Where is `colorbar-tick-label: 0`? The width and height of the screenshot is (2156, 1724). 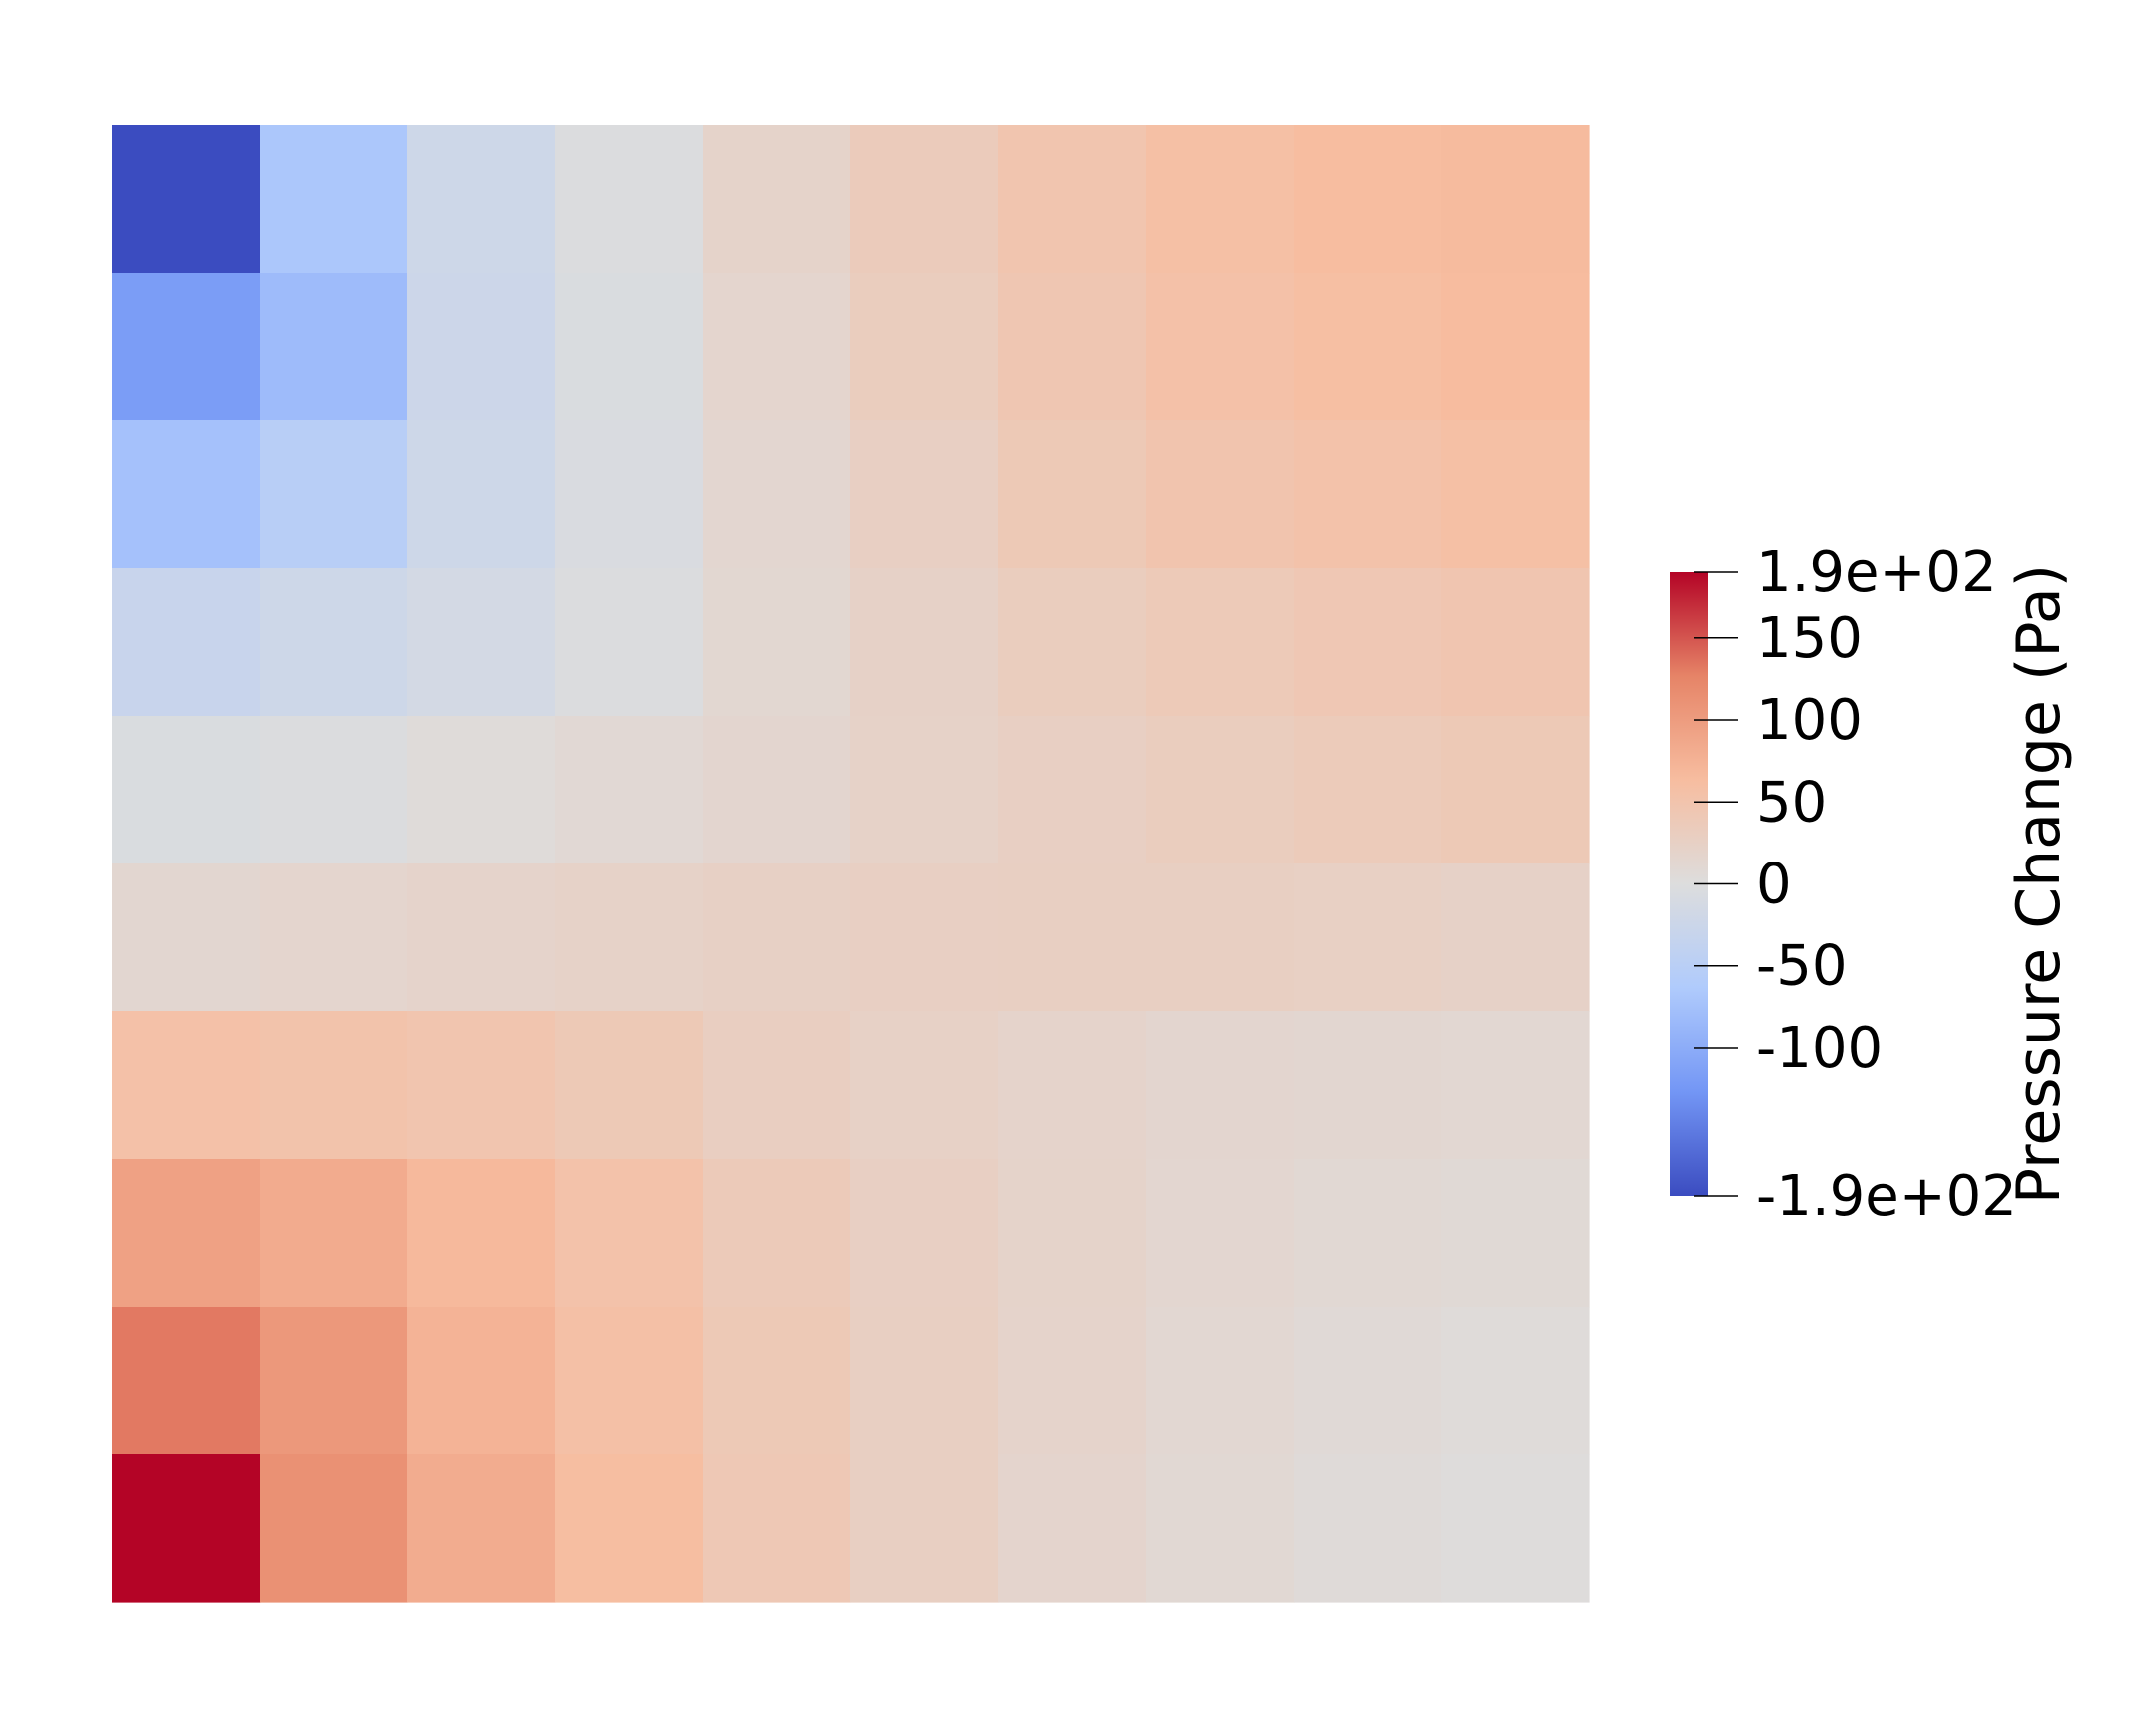 colorbar-tick-label: 0 is located at coordinates (1774, 885).